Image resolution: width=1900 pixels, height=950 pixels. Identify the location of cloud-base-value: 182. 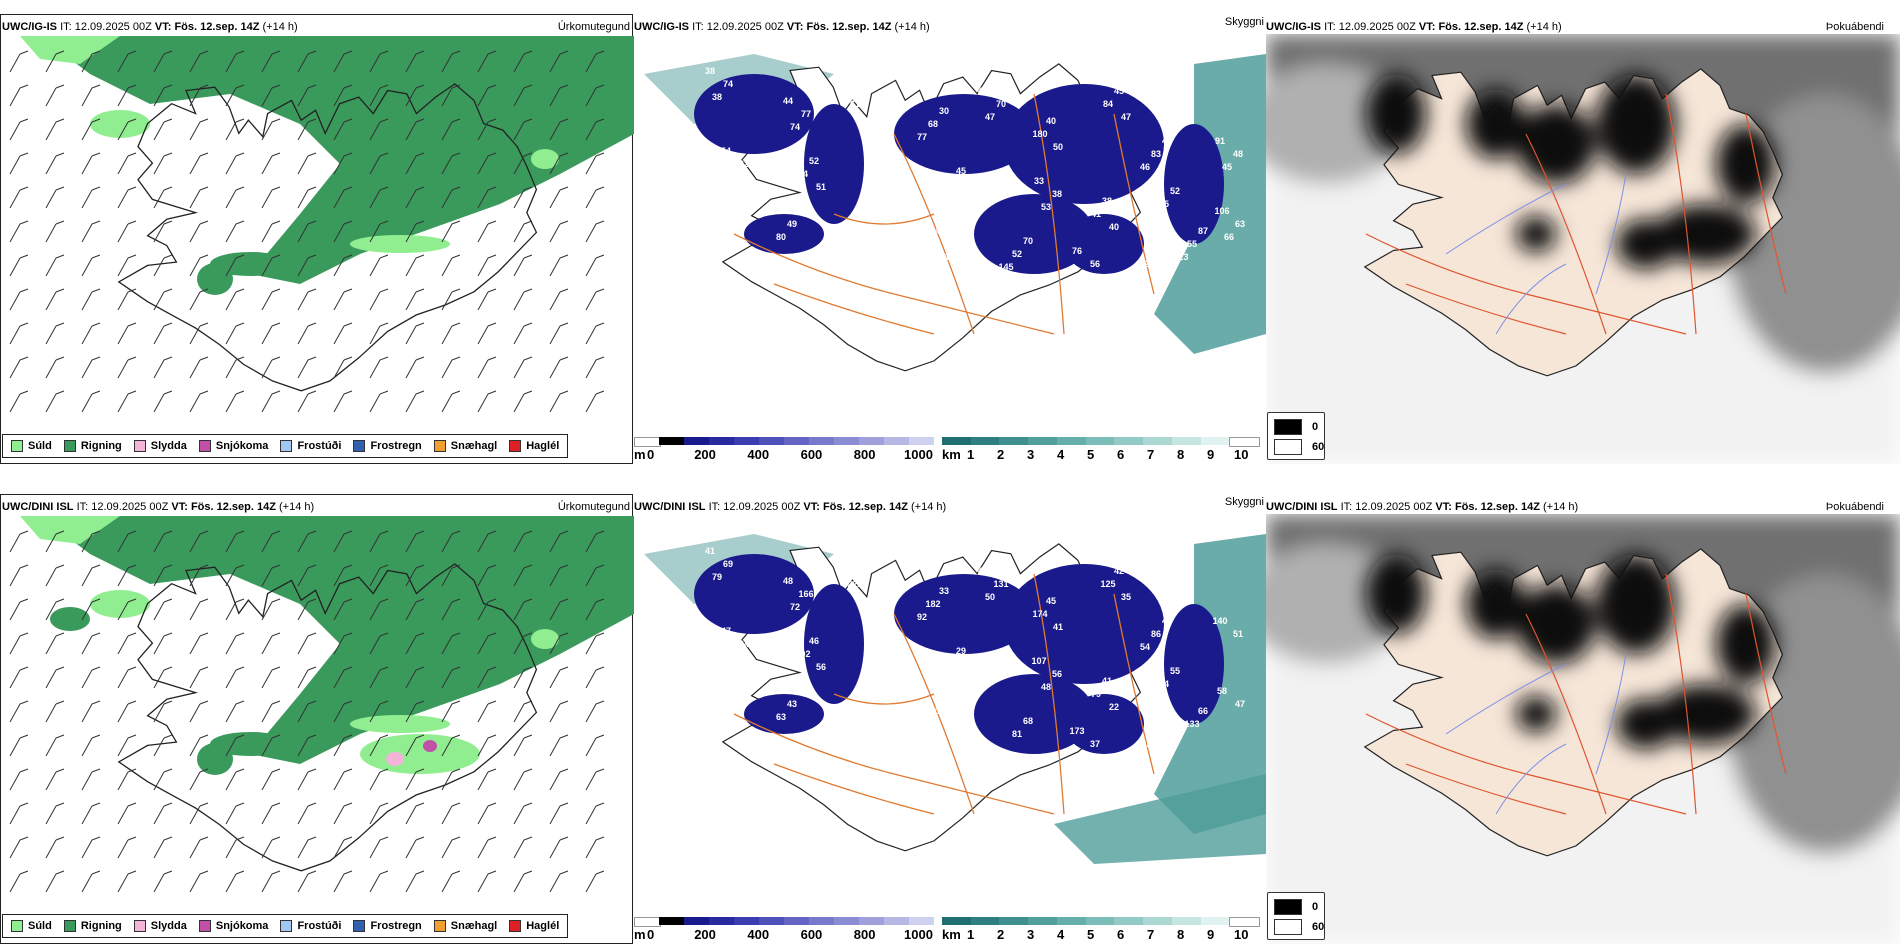
(932, 604).